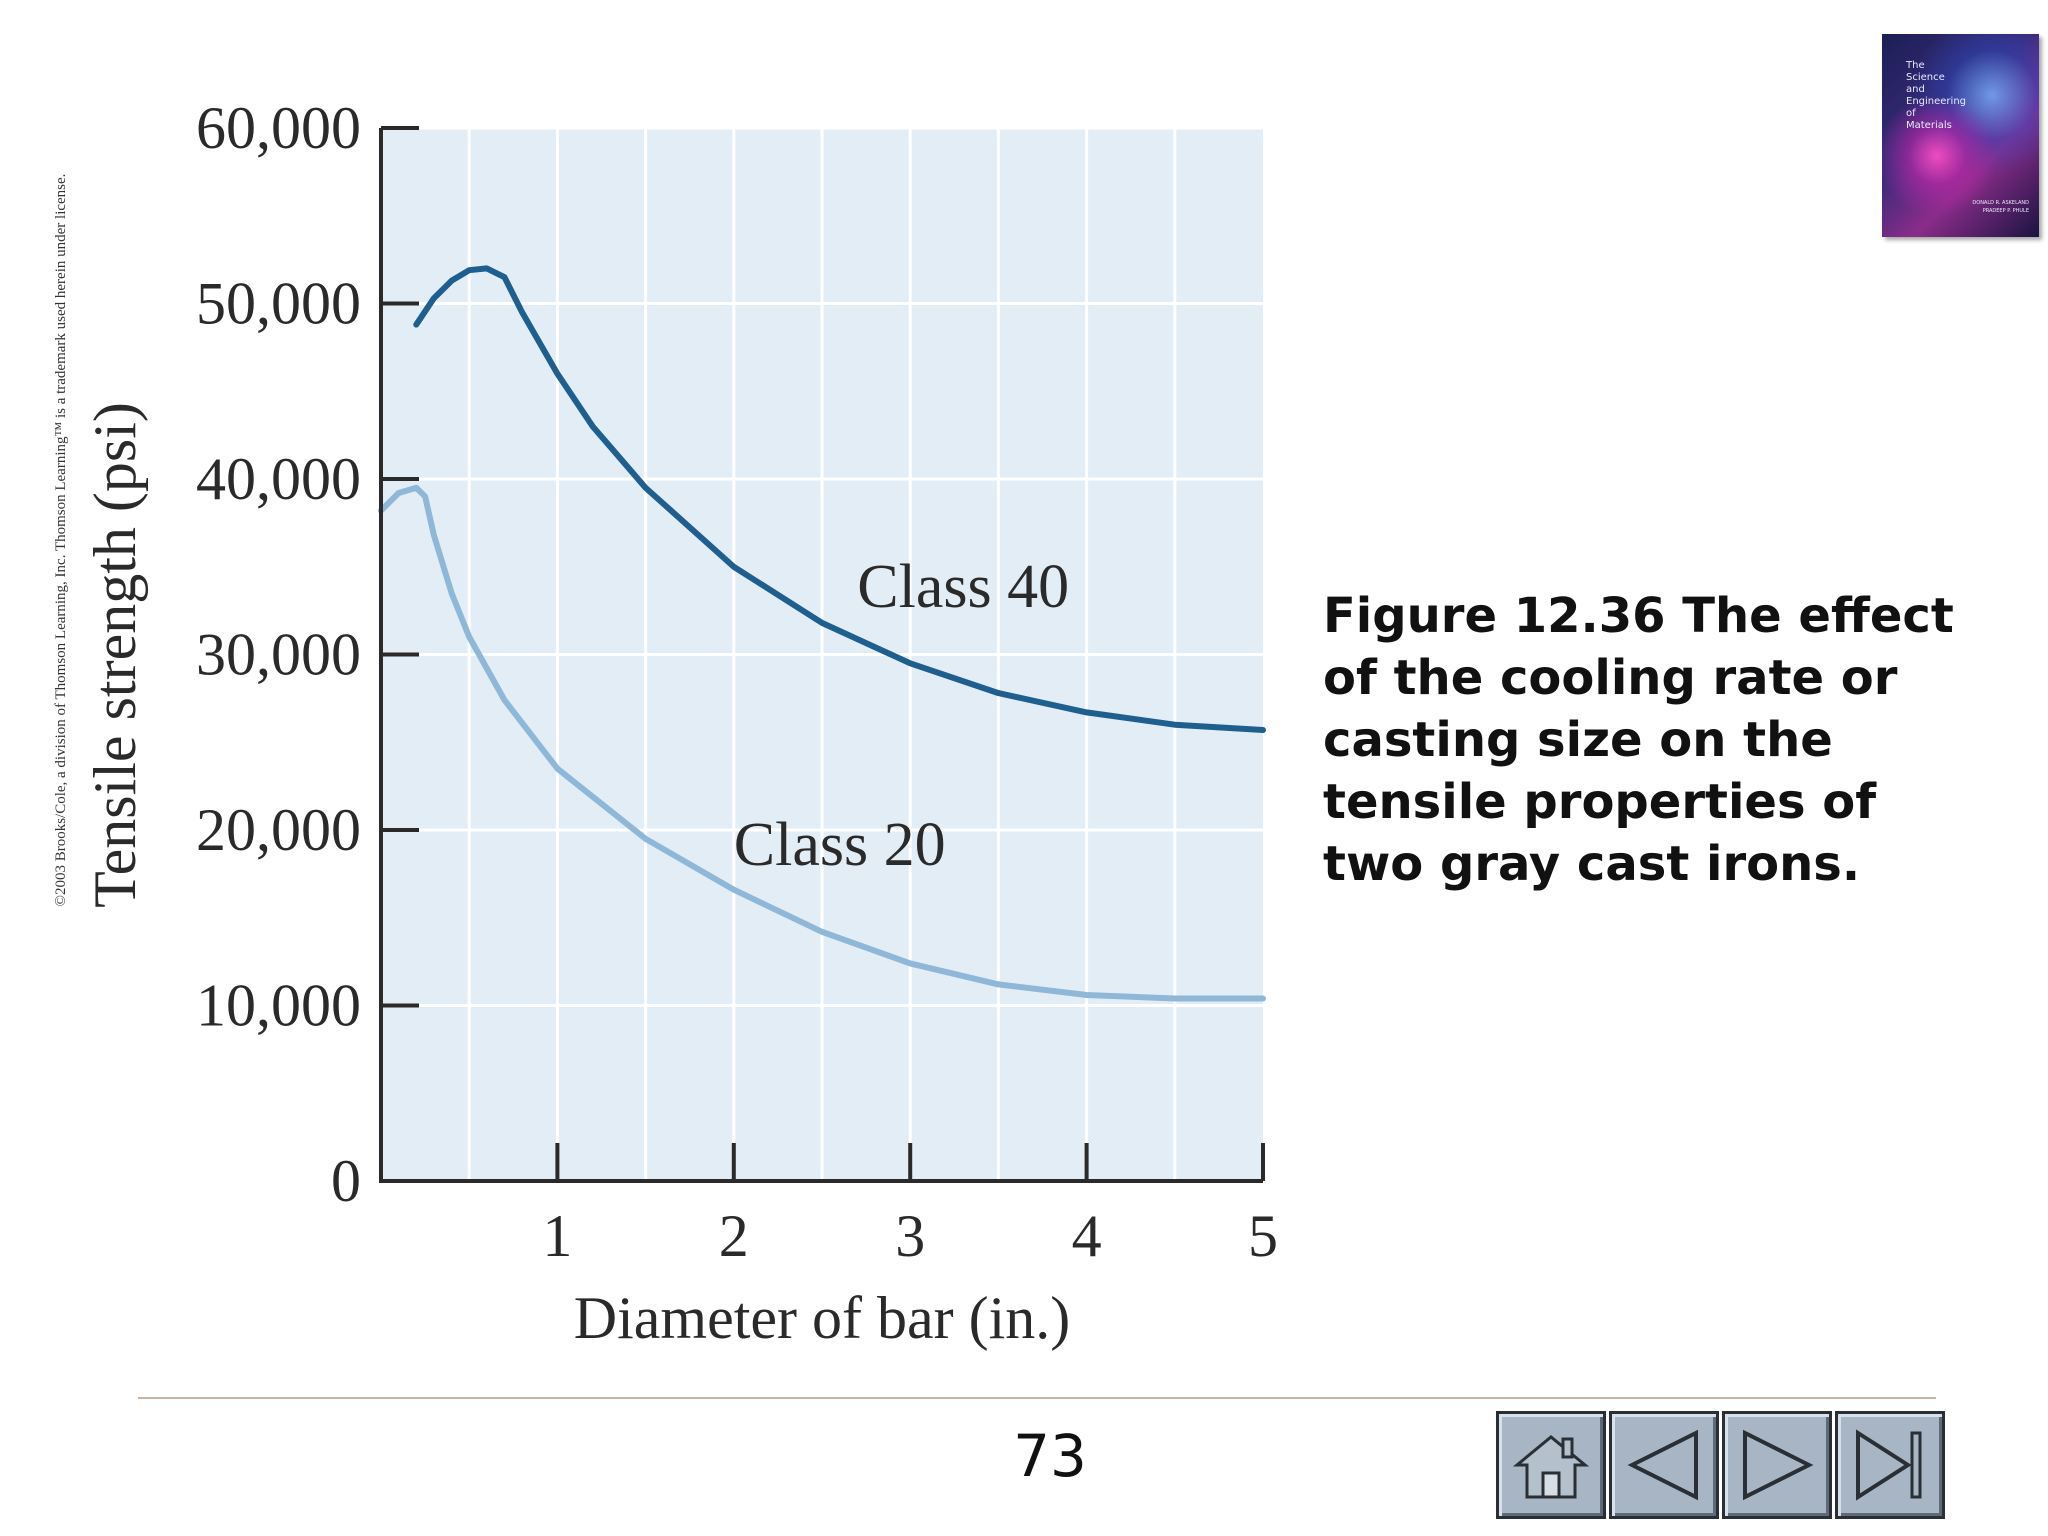 Image resolution: width=2048 pixels, height=1536 pixels. Describe the element at coordinates (2000, 207) in the screenshot. I see `book-cover-authors: DONALD R. ASKELAND PRADEEP P. PHULE` at that location.